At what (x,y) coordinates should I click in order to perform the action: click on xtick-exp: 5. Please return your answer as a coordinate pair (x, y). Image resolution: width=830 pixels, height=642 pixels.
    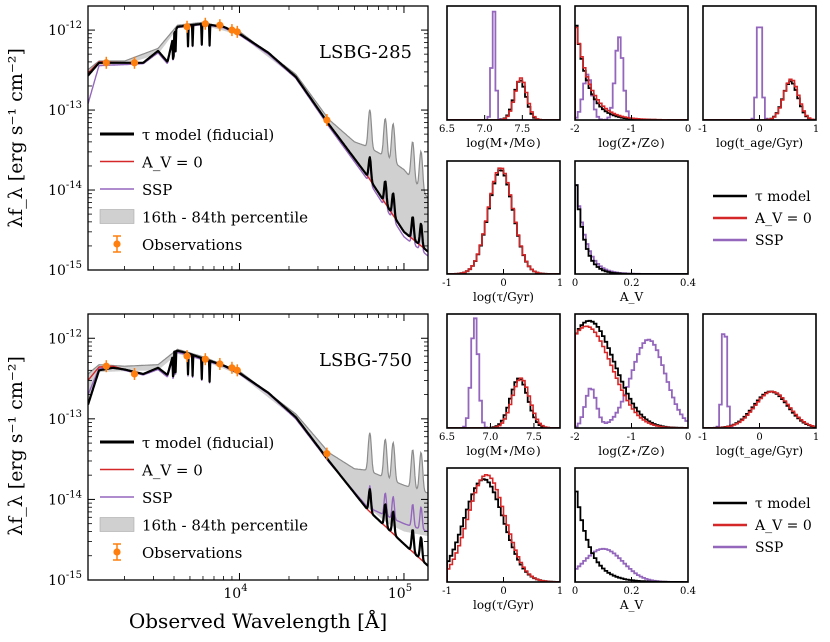
    Looking at the image, I should click on (409, 588).